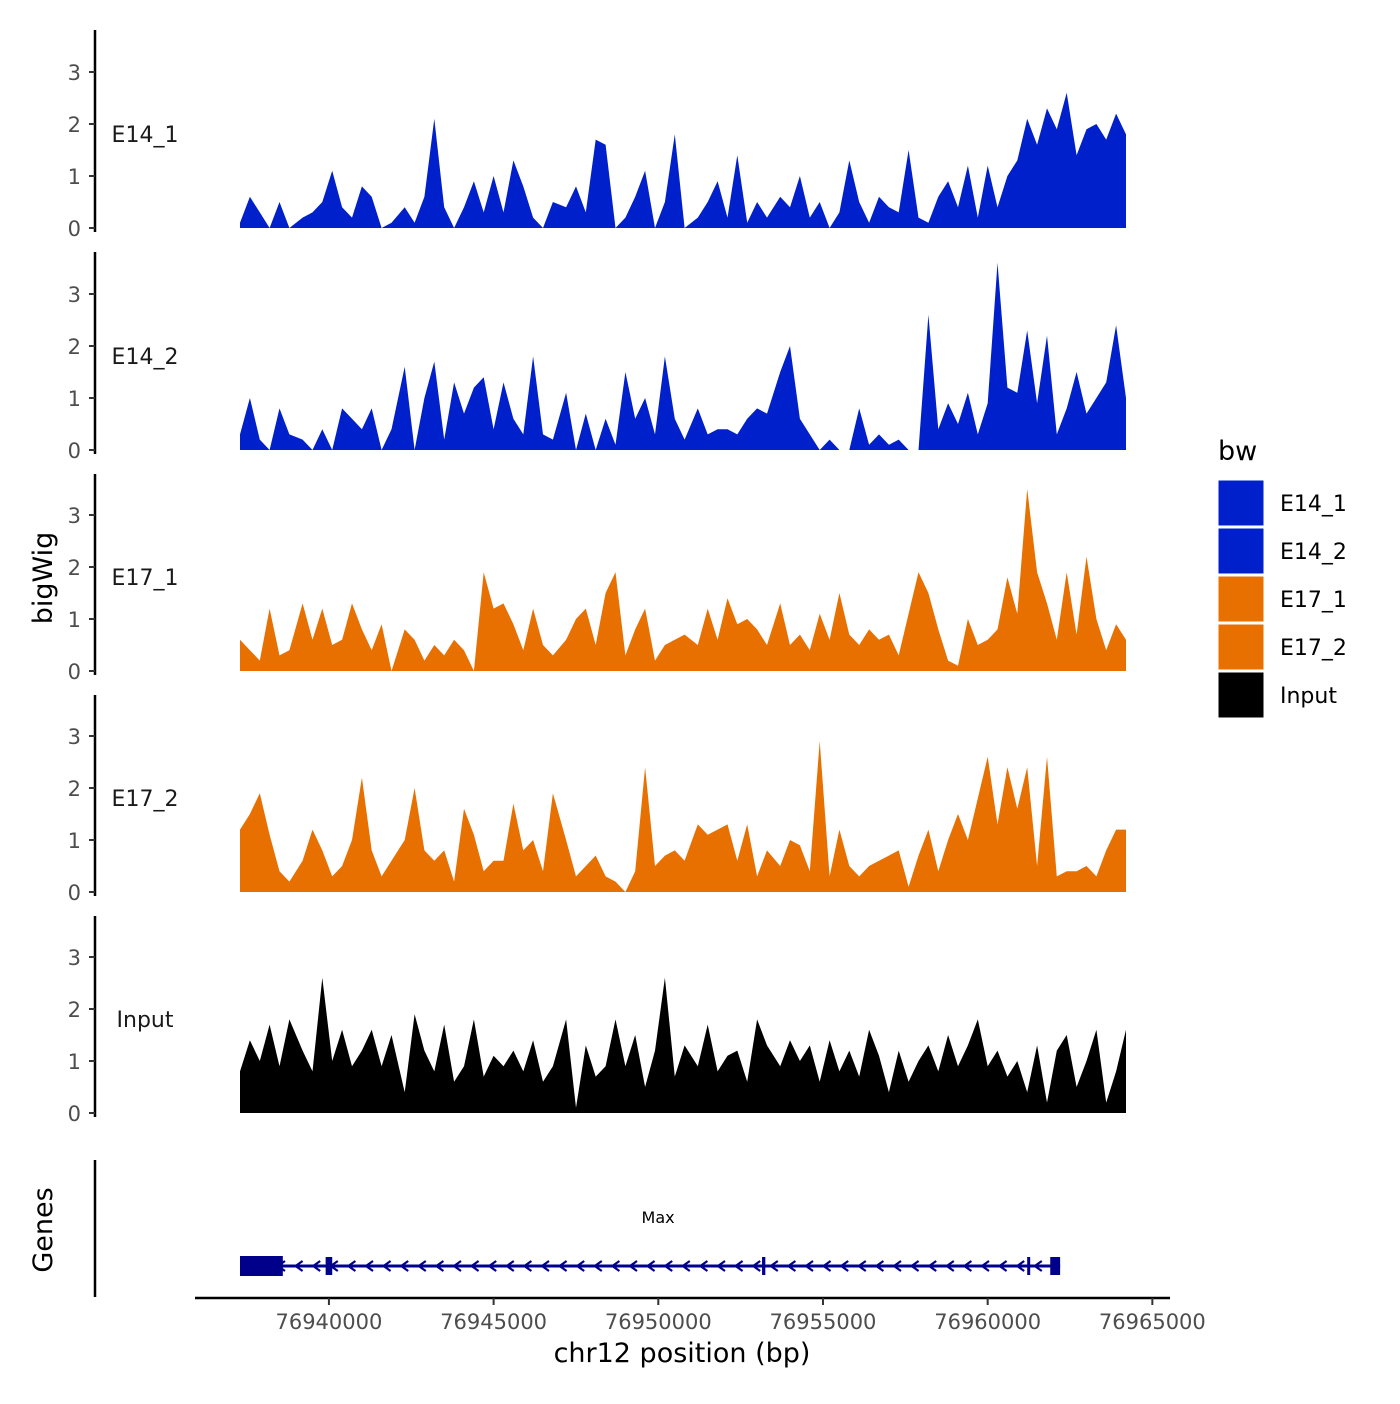 The image size is (1400, 1404). I want to click on legend-item-E17_2: E17_2, so click(1282, 647).